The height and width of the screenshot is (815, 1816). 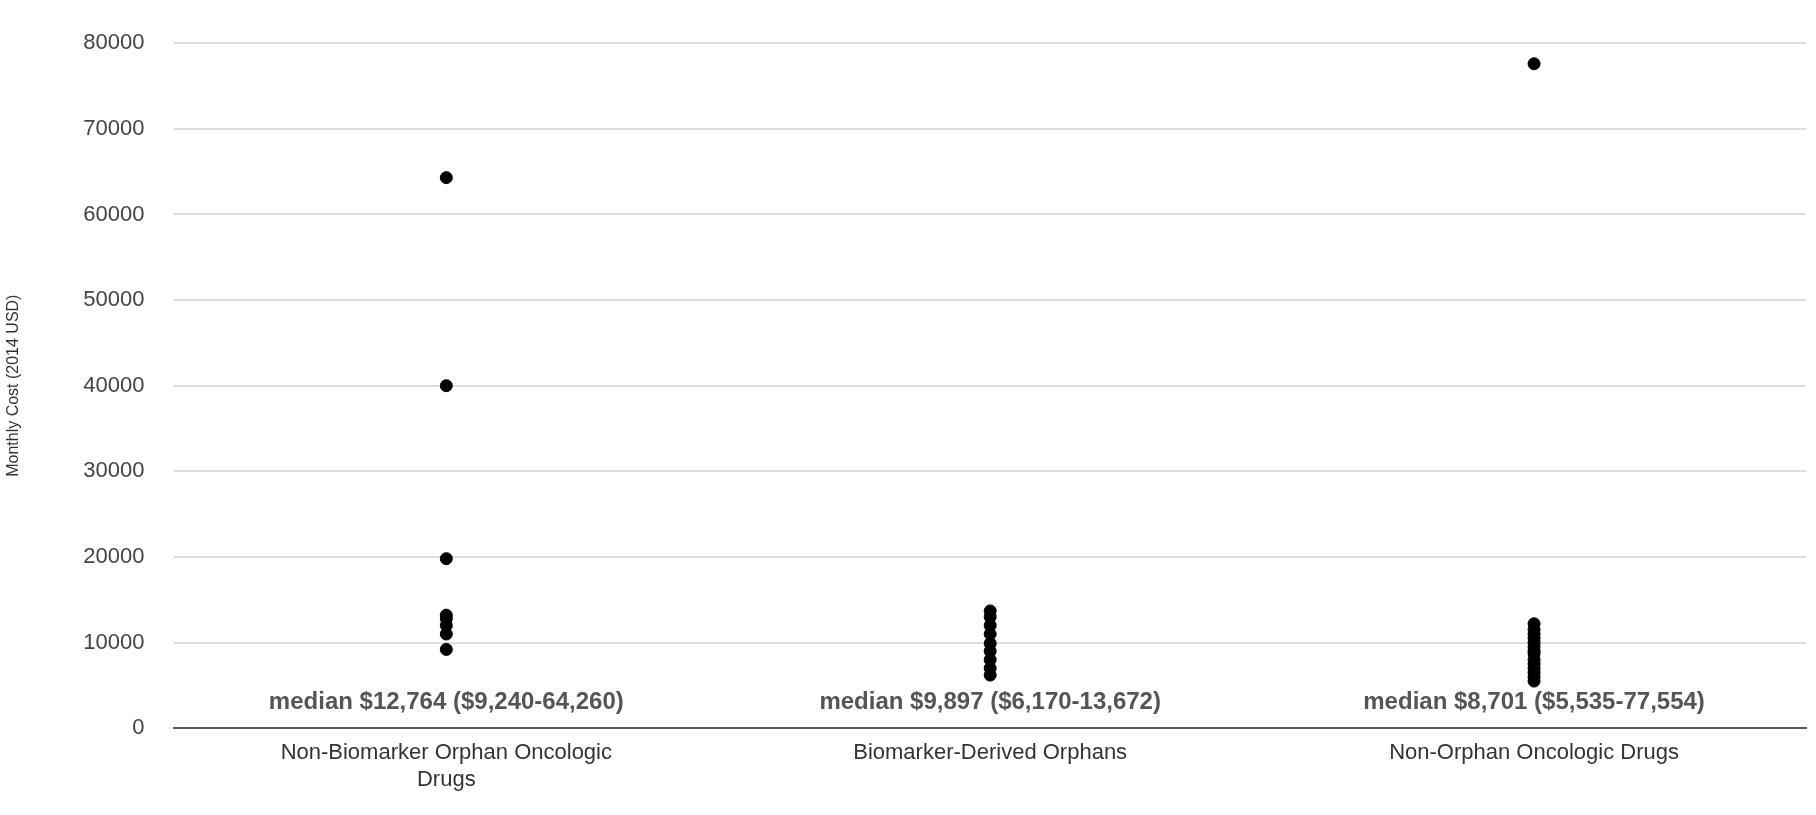 What do you see at coordinates (114, 470) in the screenshot?
I see `y-tick-label: 30000` at bounding box center [114, 470].